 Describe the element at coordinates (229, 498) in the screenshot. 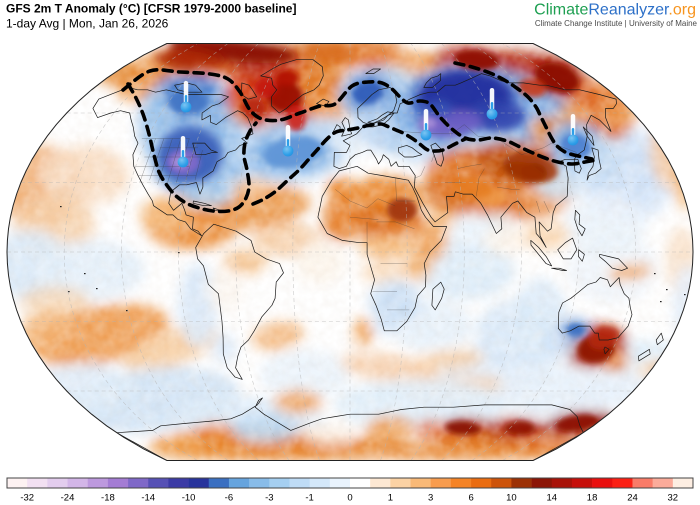

I see `svg-text: -6` at that location.